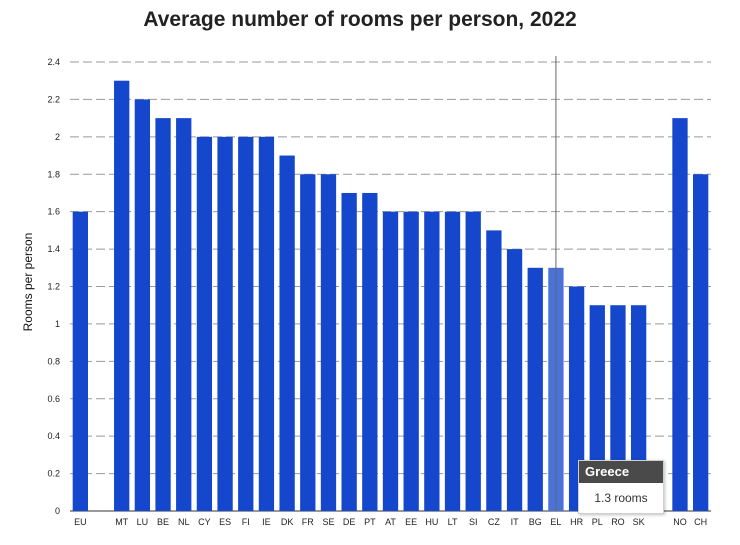 This screenshot has width=740, height=545. What do you see at coordinates (432, 361) in the screenshot?
I see `bar-hu` at bounding box center [432, 361].